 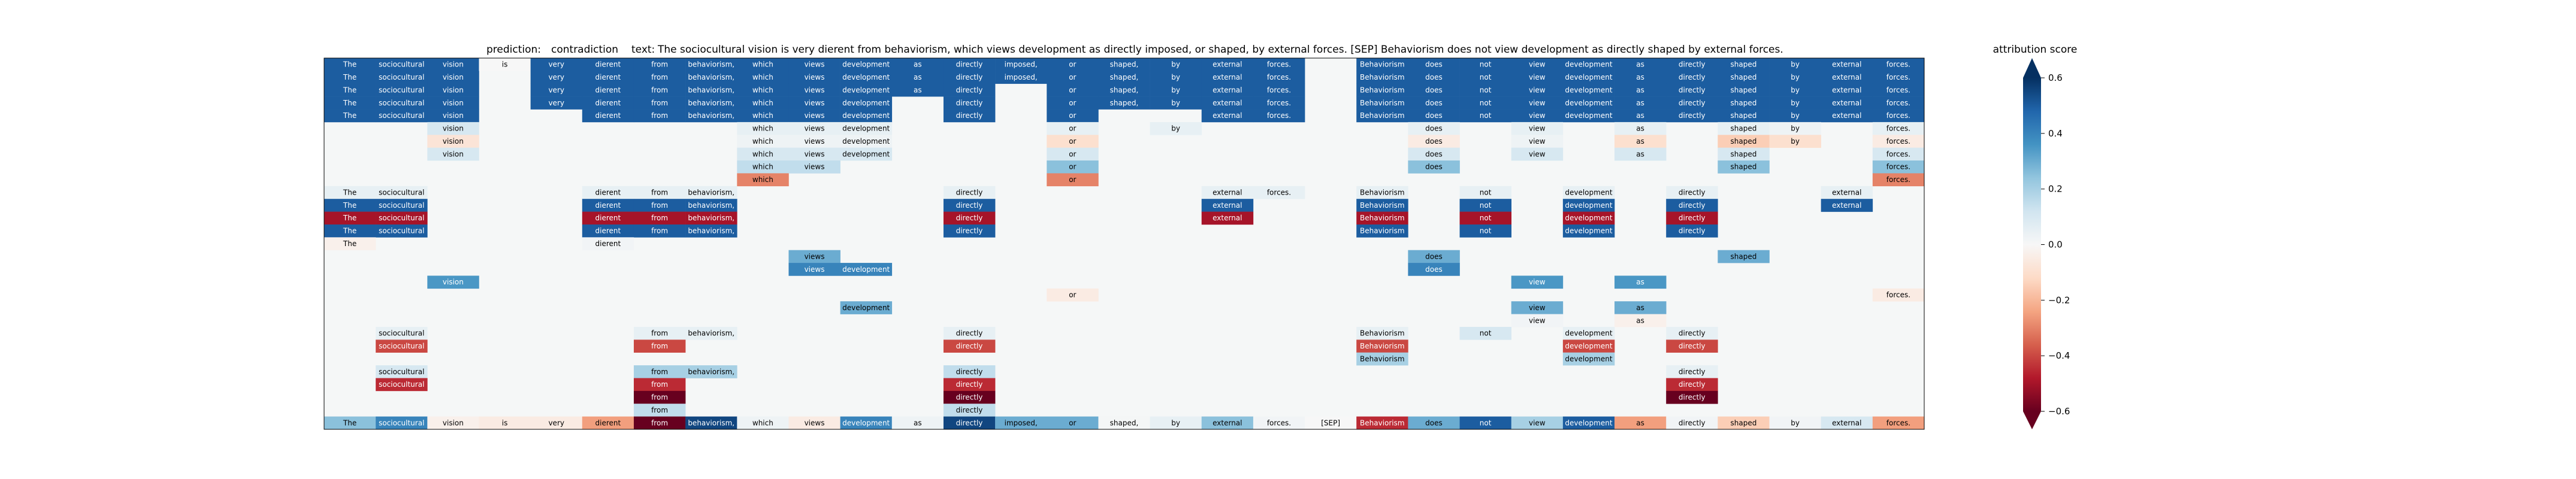 What do you see at coordinates (1537, 103) in the screenshot?
I see `heatmap-cell-token-label: view` at bounding box center [1537, 103].